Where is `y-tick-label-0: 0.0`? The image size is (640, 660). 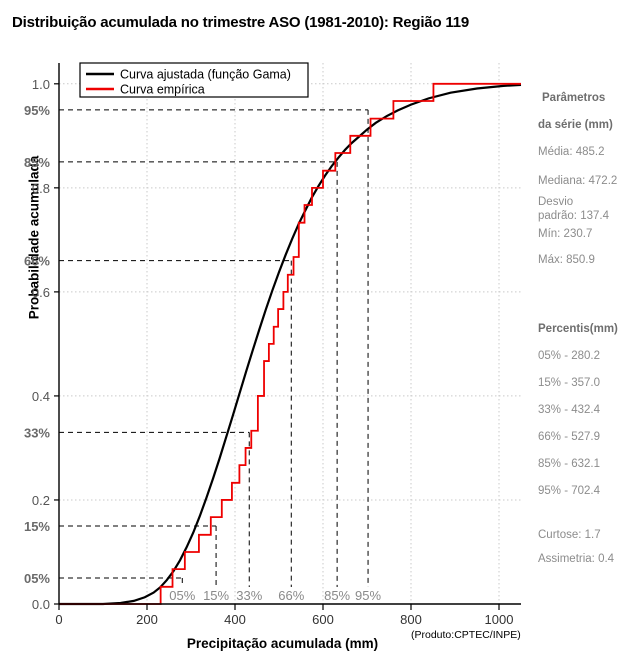
y-tick-label-0: 0.0 is located at coordinates (41, 604).